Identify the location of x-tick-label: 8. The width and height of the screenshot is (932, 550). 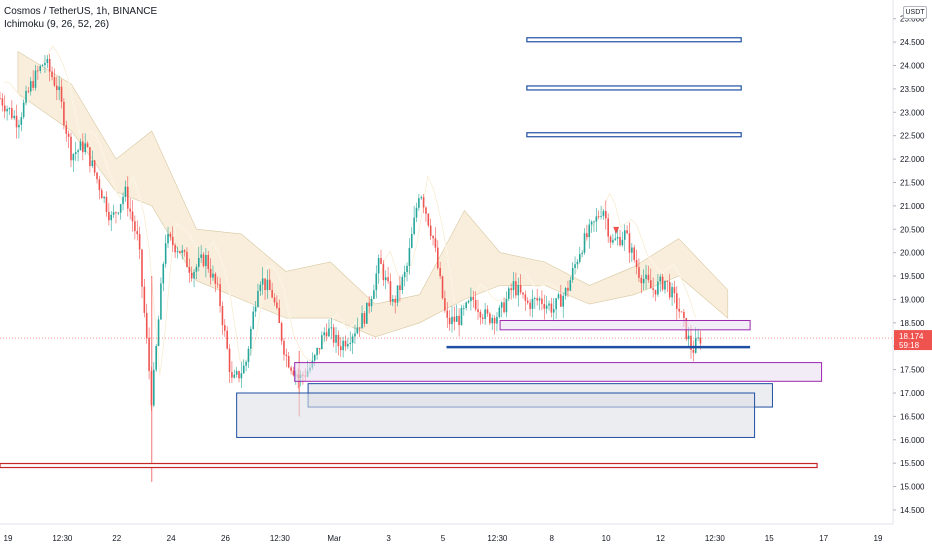
(552, 538).